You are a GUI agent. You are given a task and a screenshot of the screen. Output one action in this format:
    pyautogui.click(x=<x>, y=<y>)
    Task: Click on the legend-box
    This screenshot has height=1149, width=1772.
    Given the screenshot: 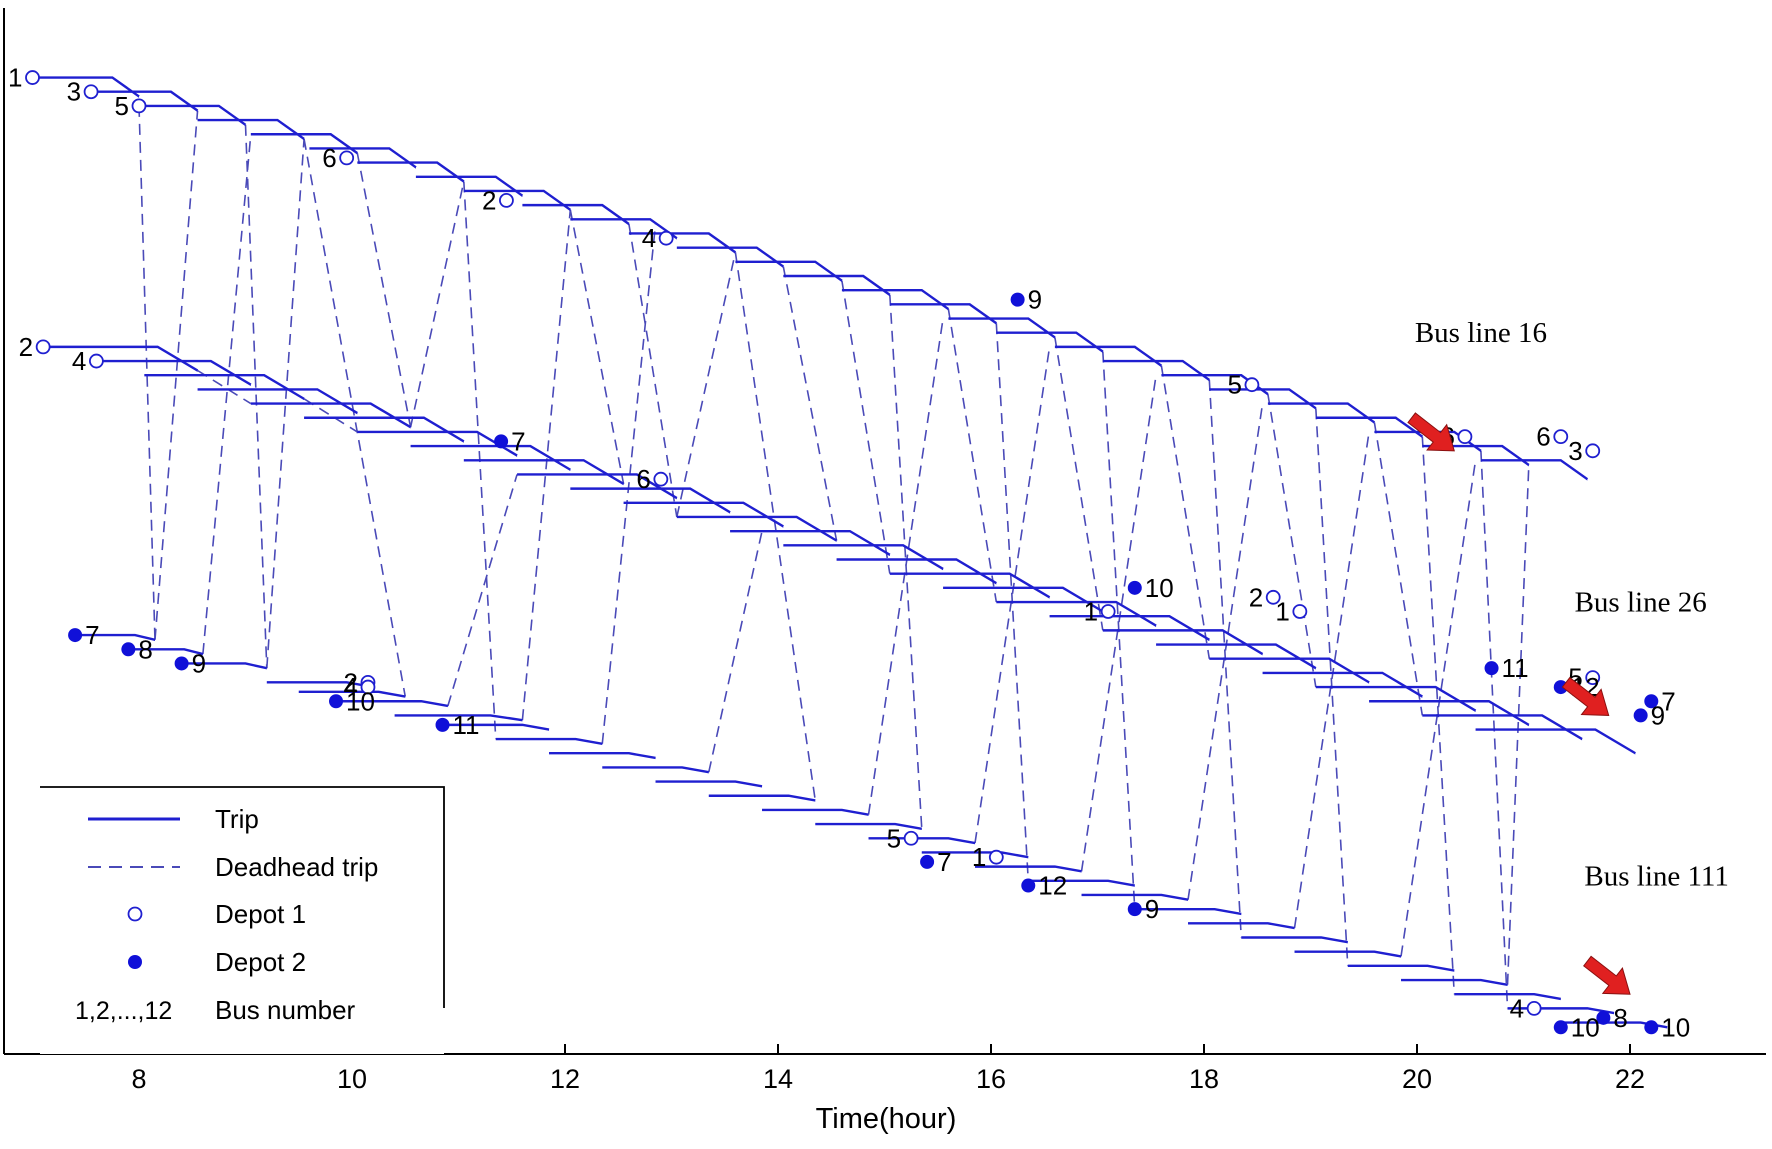 What is the action you would take?
    pyautogui.click(x=242, y=920)
    